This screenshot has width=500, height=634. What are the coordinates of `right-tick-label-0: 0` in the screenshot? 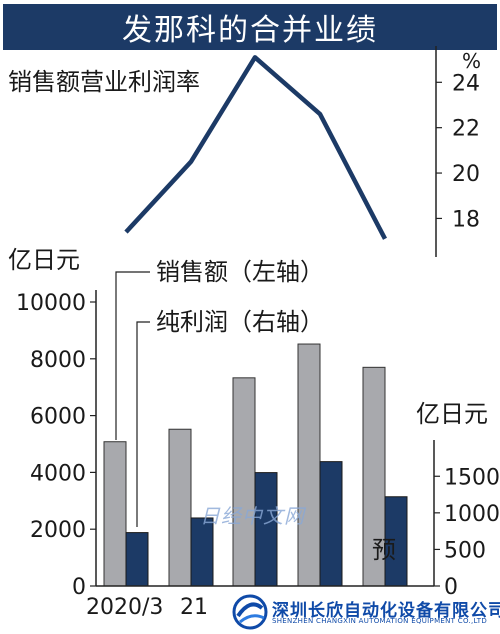 It's located at (451, 587).